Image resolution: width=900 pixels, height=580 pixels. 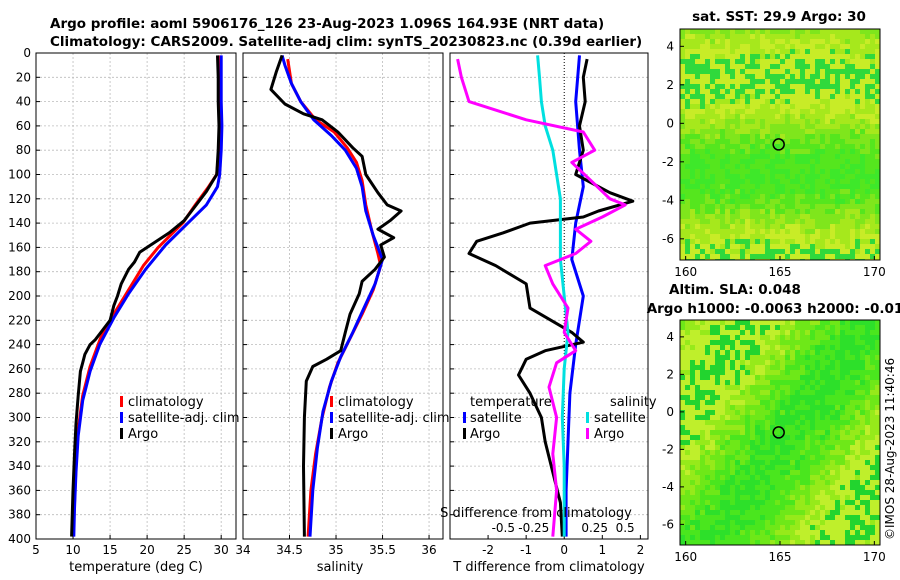 I want to click on depth-tick-label: 180, so click(x=19, y=272).